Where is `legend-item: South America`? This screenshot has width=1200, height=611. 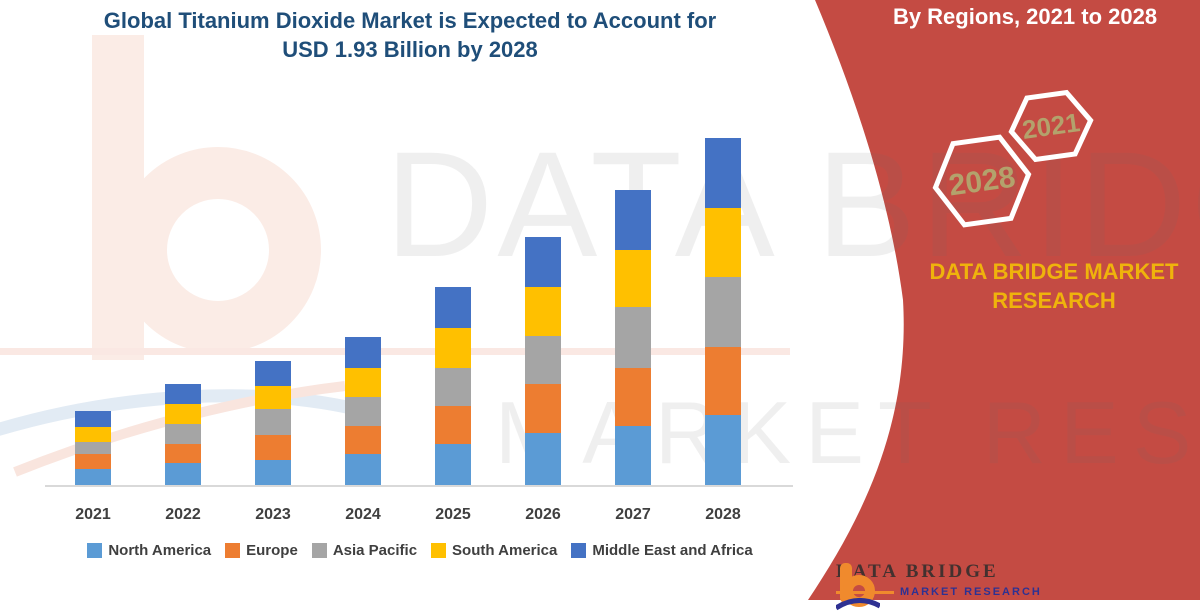 legend-item: South America is located at coordinates (494, 550).